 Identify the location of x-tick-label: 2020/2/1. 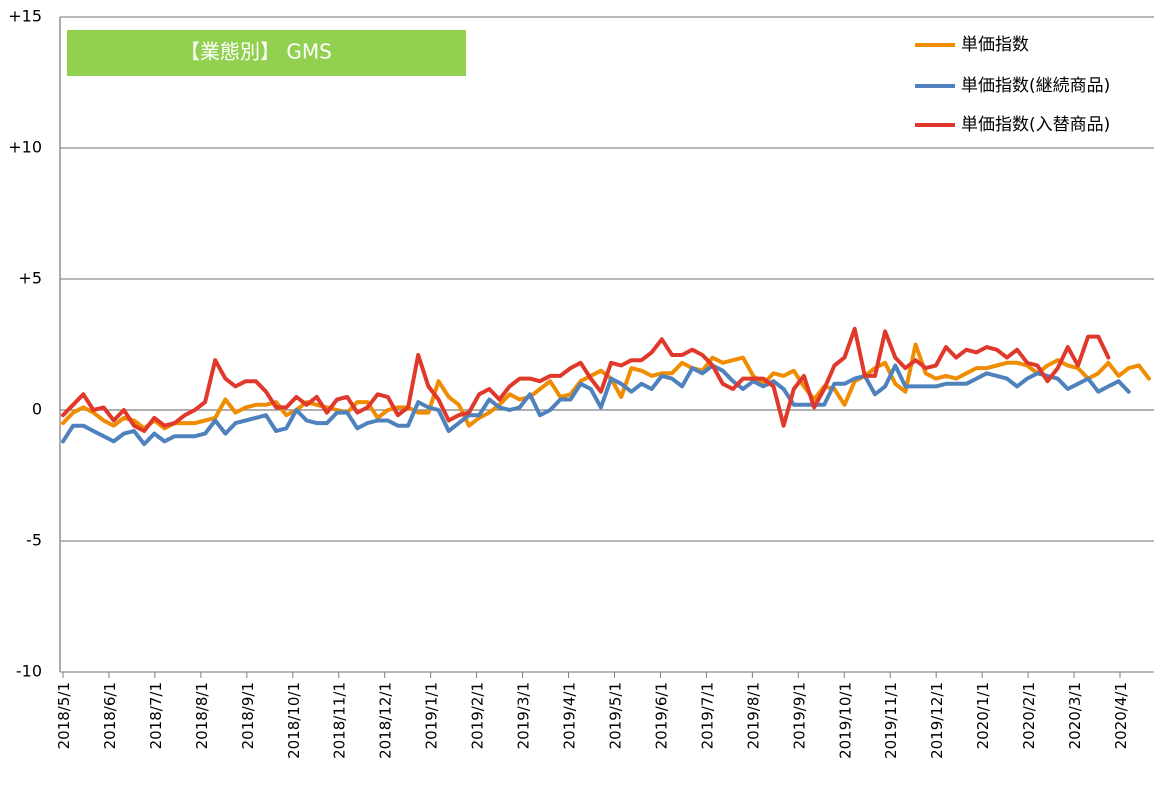
(1029, 715).